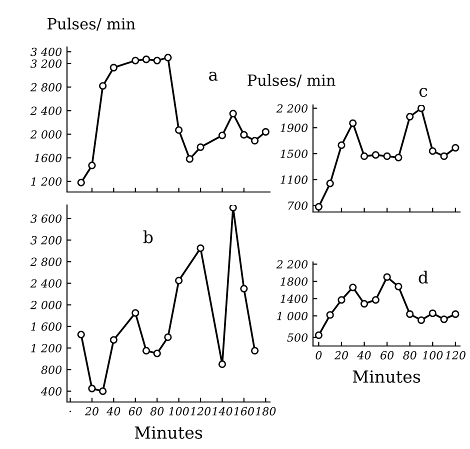  What do you see at coordinates (46, 52) in the screenshot?
I see `y-tick-label: 3 400` at bounding box center [46, 52].